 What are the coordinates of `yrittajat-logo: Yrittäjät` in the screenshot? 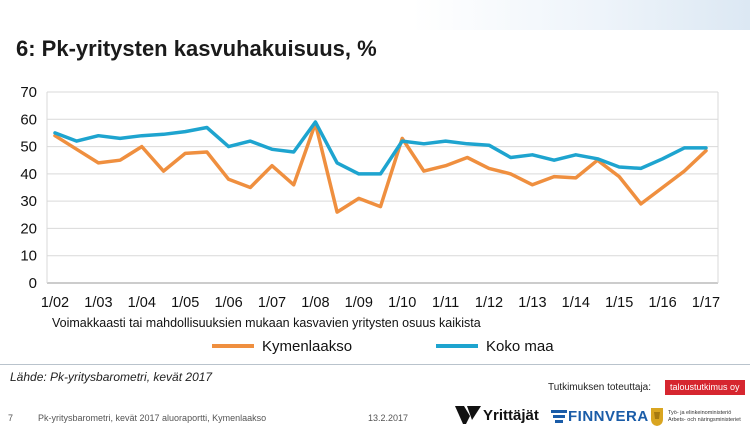 It's located at (497, 415).